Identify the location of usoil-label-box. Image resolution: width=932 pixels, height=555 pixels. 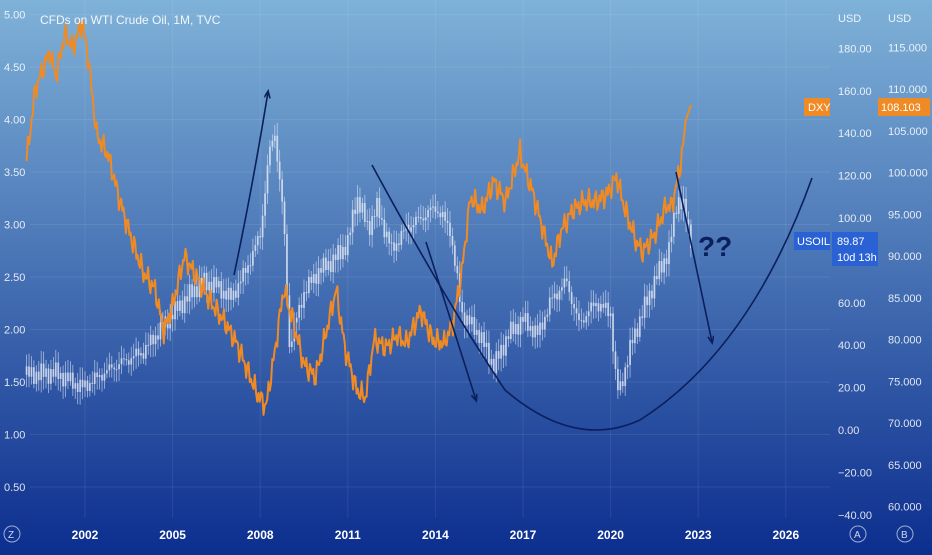
(812, 241).